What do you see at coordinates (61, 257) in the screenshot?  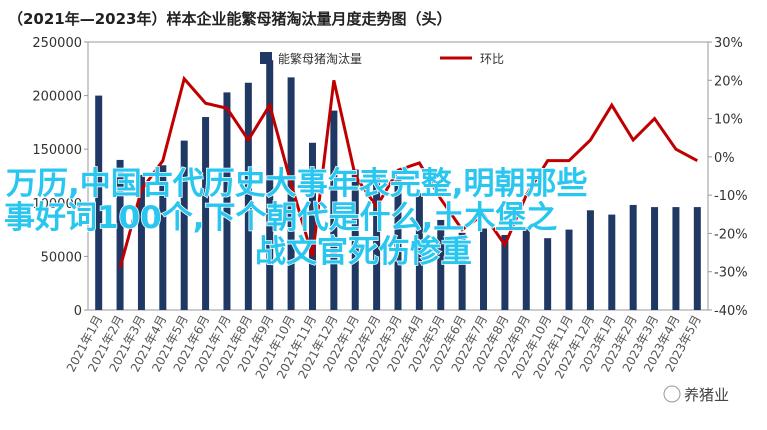 I see `y-tick-label: 50000` at bounding box center [61, 257].